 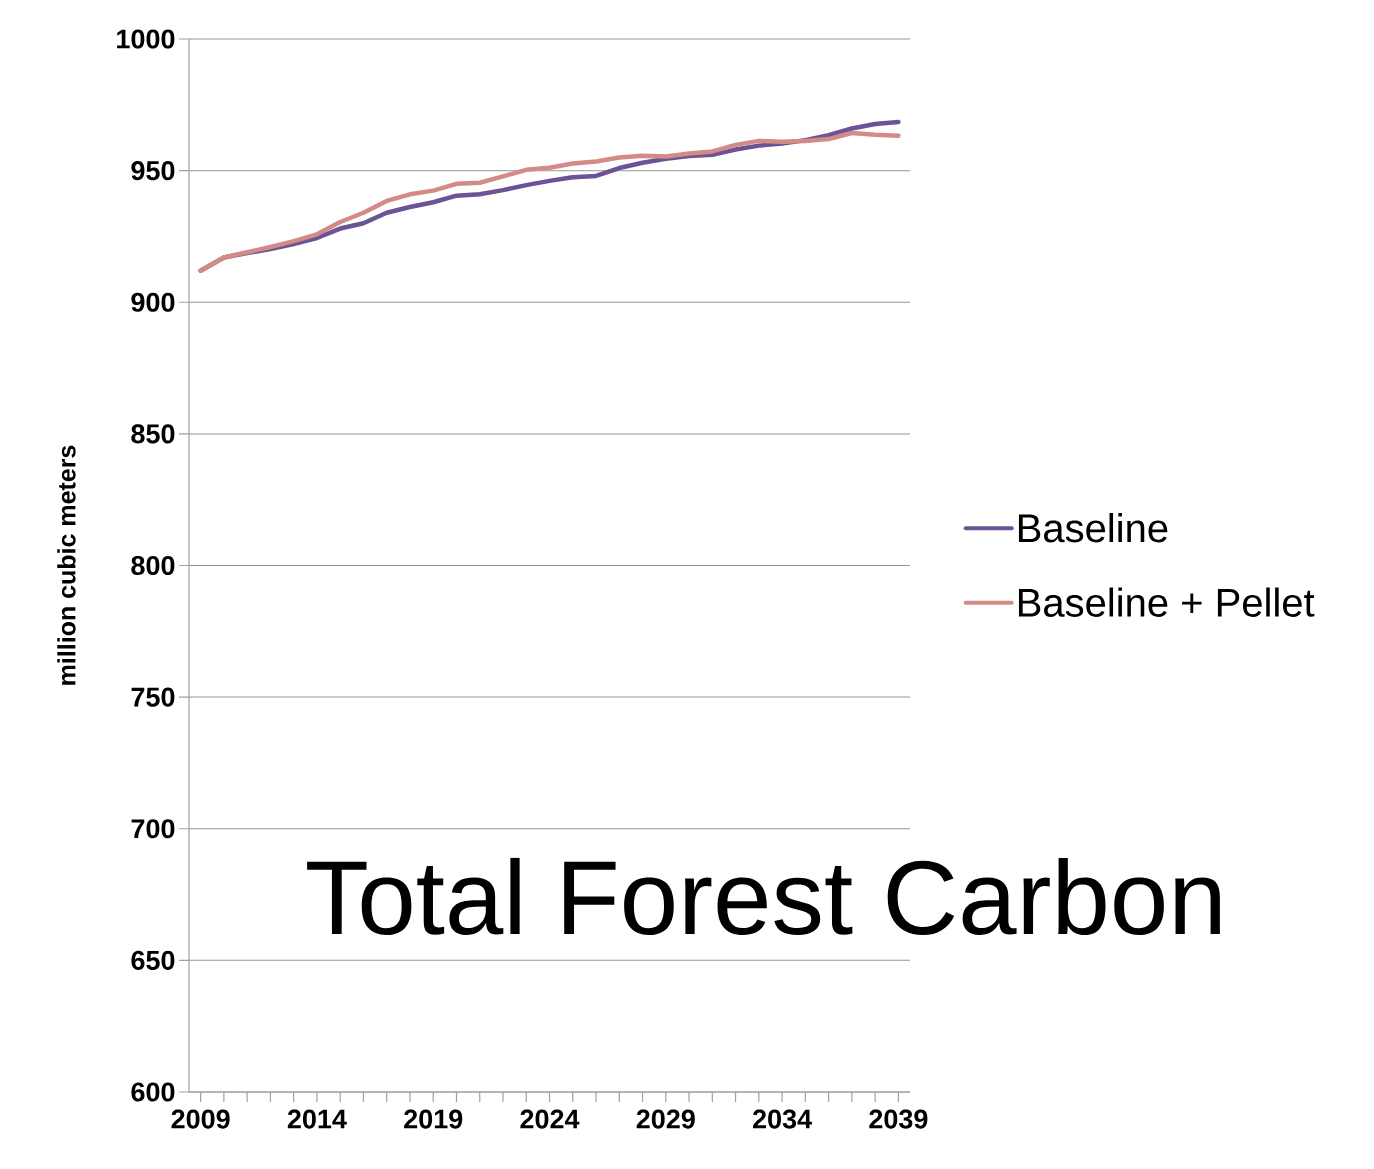 I want to click on x-tick-label: 2024, so click(x=550, y=1119).